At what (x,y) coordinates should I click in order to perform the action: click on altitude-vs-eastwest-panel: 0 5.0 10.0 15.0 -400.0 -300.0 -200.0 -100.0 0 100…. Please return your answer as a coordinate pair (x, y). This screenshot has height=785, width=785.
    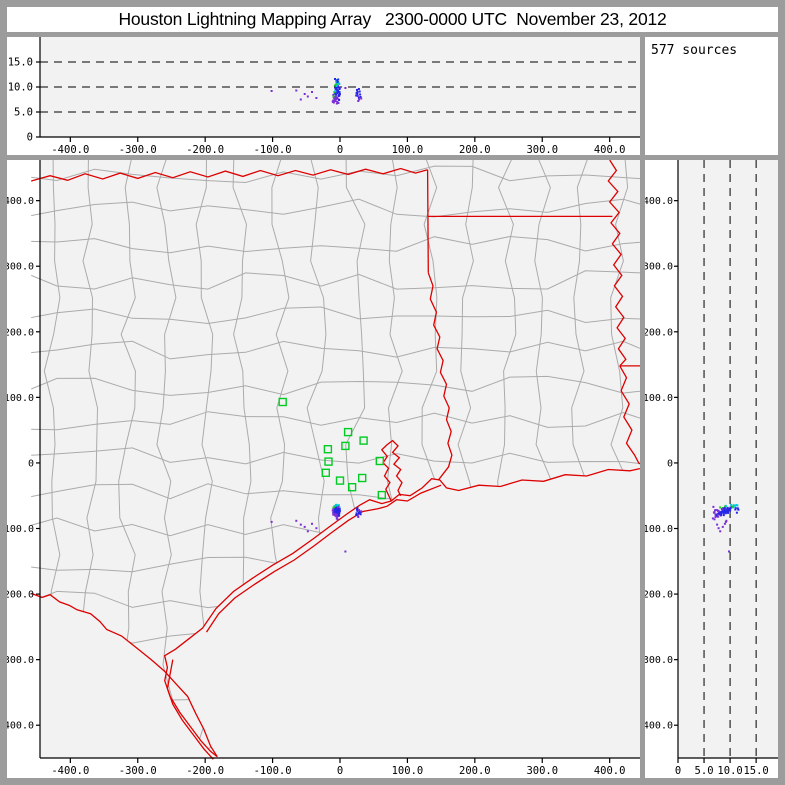
    Looking at the image, I should click on (323, 96).